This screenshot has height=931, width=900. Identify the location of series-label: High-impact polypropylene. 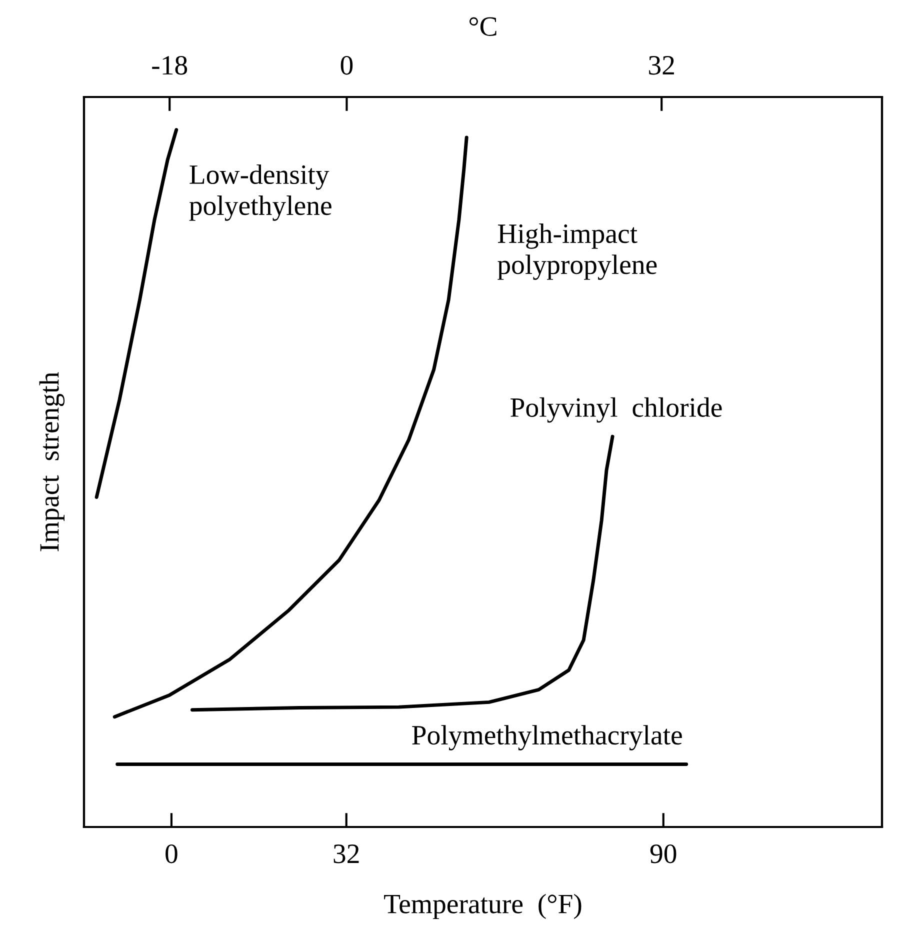
(577, 252).